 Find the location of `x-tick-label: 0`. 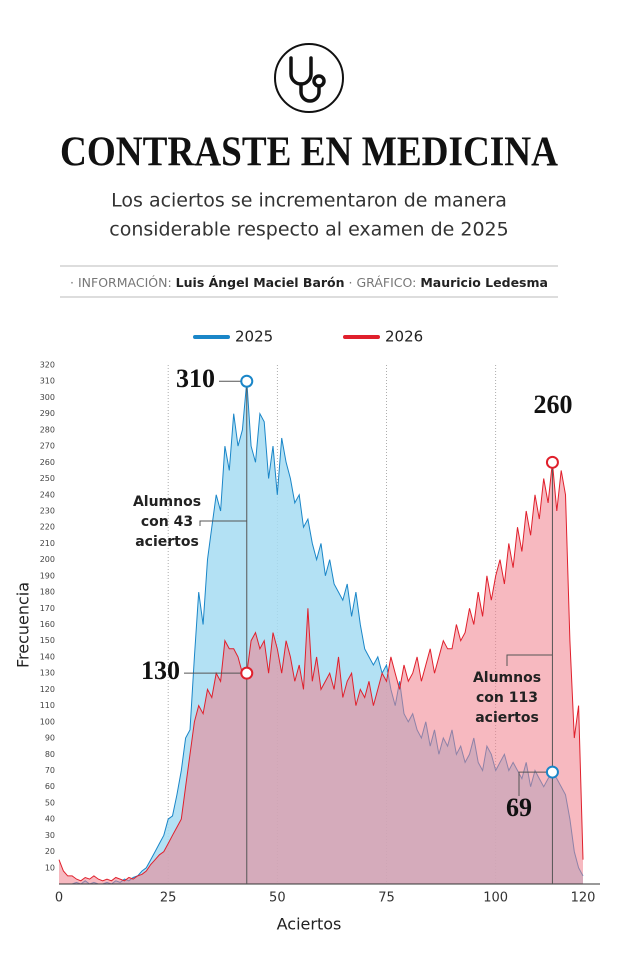

x-tick-label: 0 is located at coordinates (59, 898).